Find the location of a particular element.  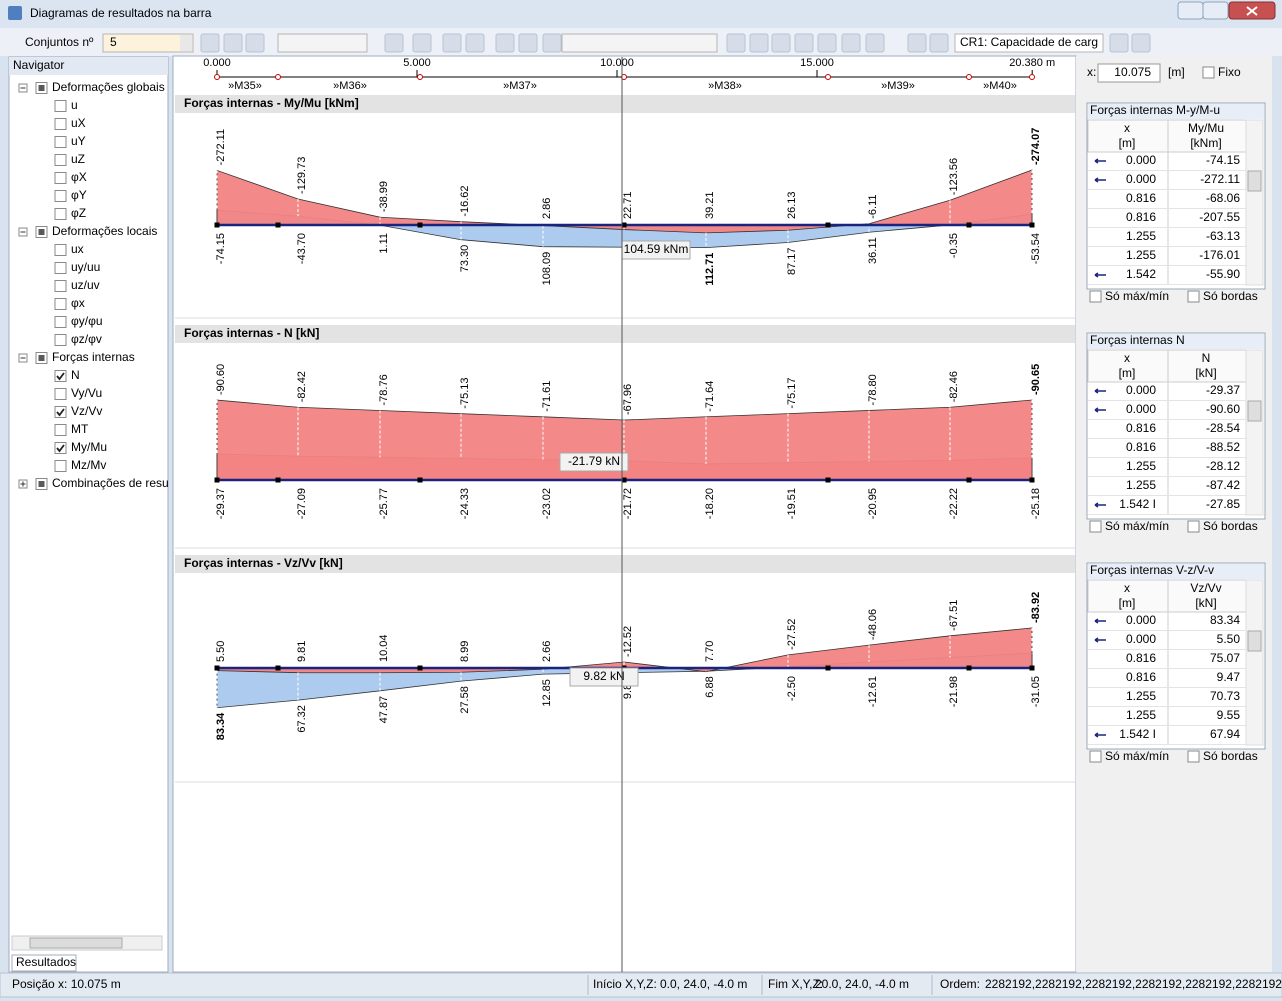

status-order-label: Ordem: is located at coordinates (960, 984).